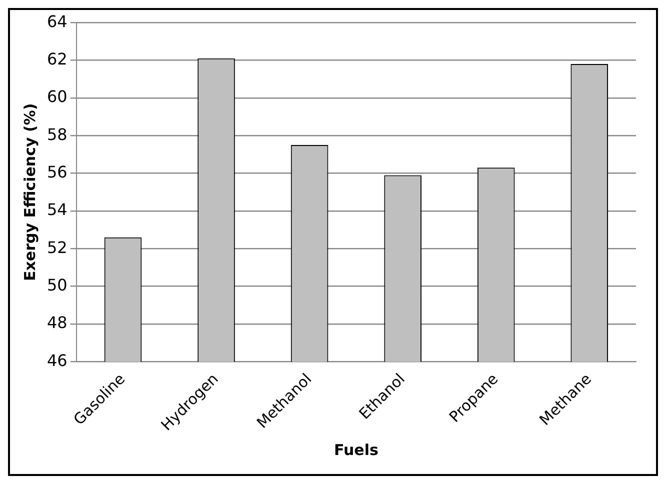  What do you see at coordinates (57, 210) in the screenshot?
I see `y-tick-label: 54` at bounding box center [57, 210].